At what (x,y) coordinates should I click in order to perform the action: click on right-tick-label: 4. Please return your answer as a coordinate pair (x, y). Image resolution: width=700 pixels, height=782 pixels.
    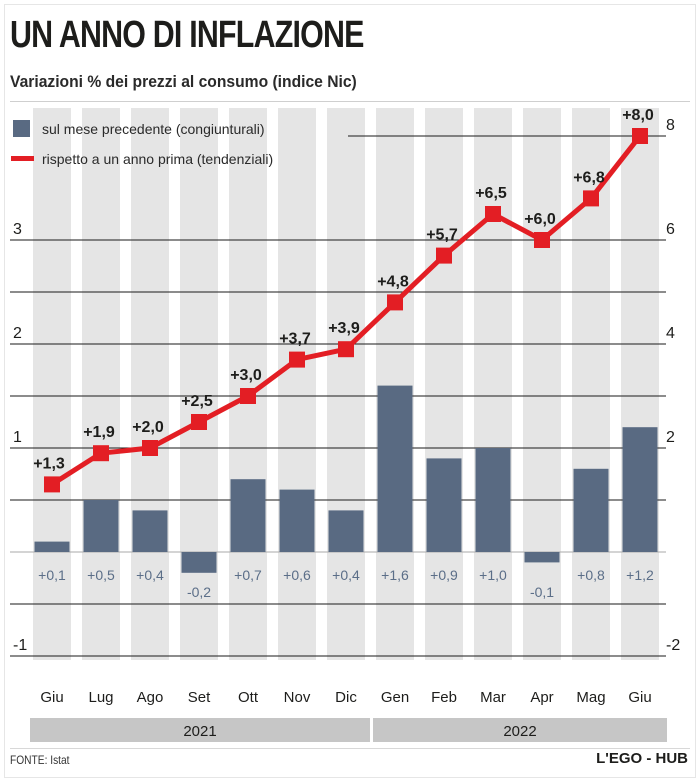
    Looking at the image, I should click on (670, 333).